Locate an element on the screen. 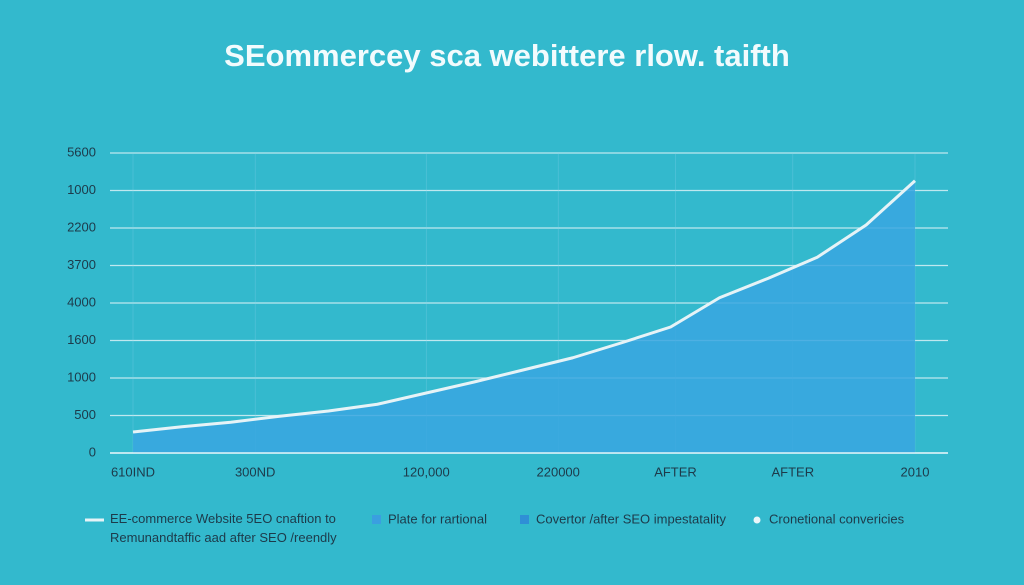  x-tick-label: 120,000 is located at coordinates (426, 471).